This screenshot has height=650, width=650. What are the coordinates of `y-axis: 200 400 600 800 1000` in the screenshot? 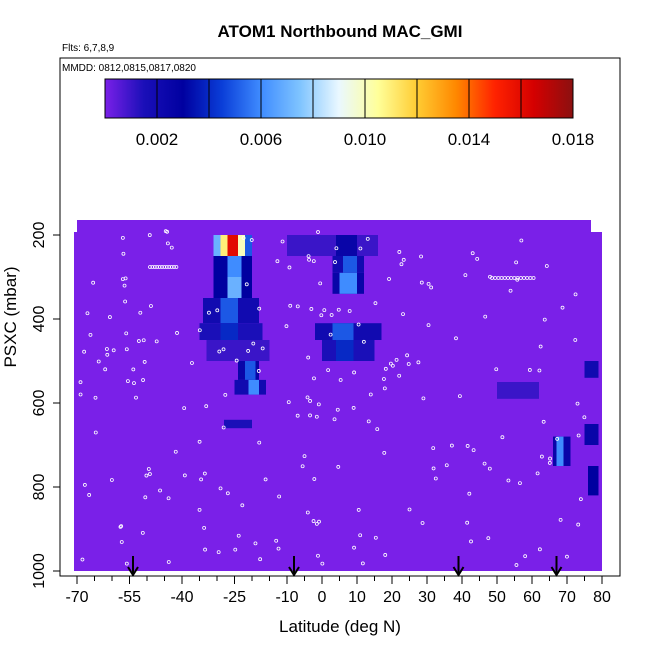 It's located at (46, 323).